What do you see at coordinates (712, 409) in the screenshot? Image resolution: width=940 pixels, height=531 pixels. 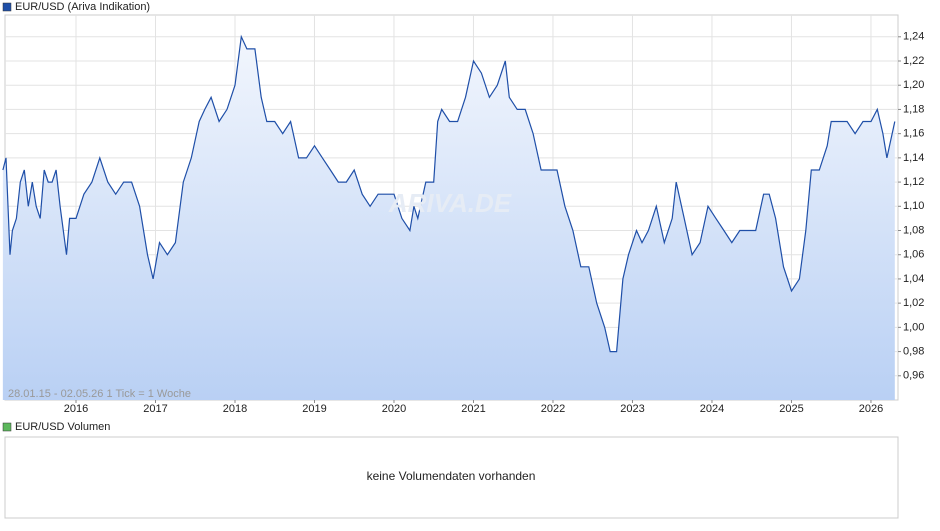 I see `x-tick-label: 2024` at bounding box center [712, 409].